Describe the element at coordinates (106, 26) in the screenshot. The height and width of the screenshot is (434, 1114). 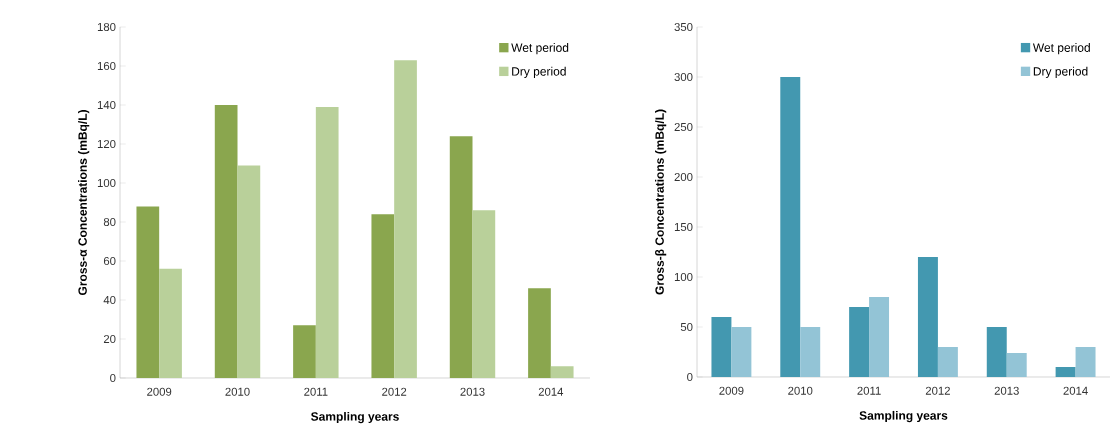
I see `y-tick-label: 180` at that location.